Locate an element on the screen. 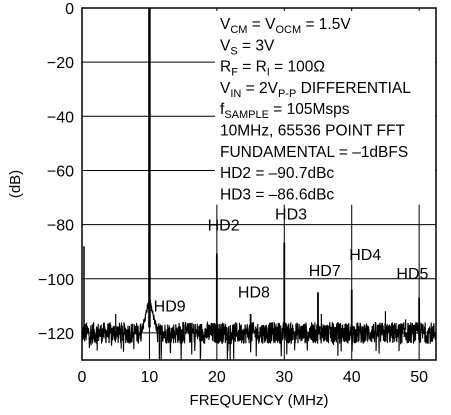 This screenshot has height=415, width=451. peak-label-hd5: HD5 is located at coordinates (412, 274).